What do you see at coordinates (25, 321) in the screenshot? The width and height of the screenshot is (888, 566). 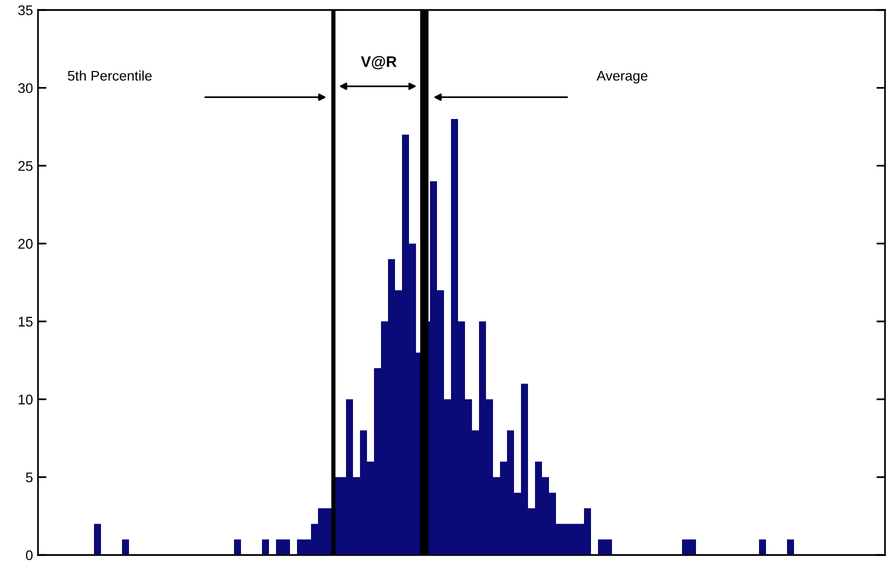 I see `y-tick-label: 15` at bounding box center [25, 321].